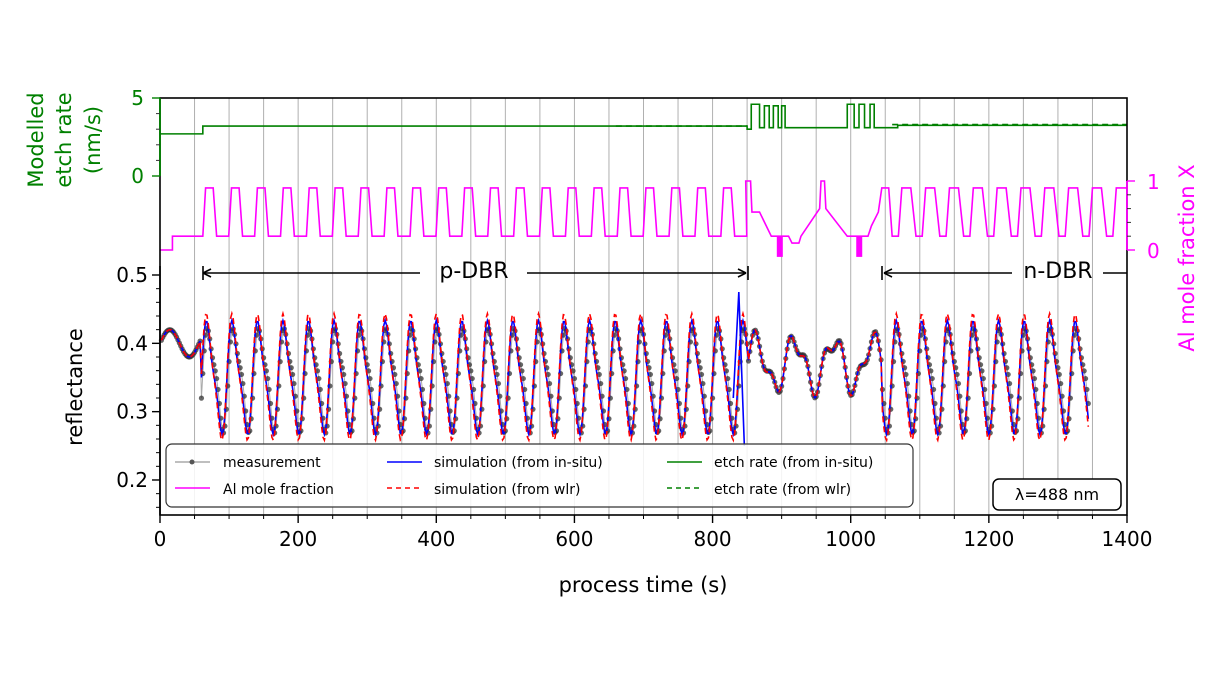 Image resolution: width=1223 pixels, height=687 pixels. Describe the element at coordinates (988, 539) in the screenshot. I see `x-tick-label: 1200` at that location.